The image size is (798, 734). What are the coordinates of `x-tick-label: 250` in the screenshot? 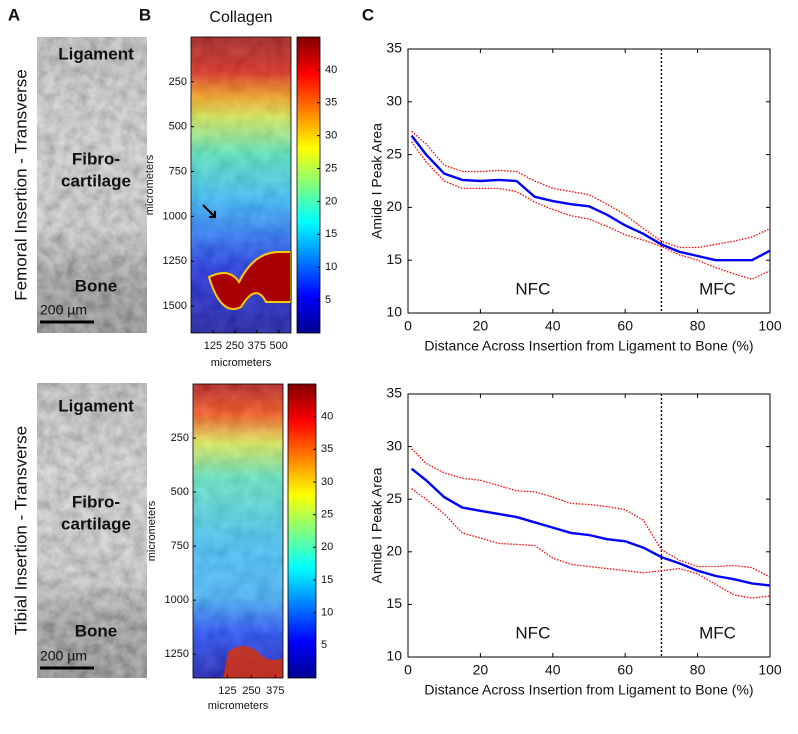 It's located at (251, 691).